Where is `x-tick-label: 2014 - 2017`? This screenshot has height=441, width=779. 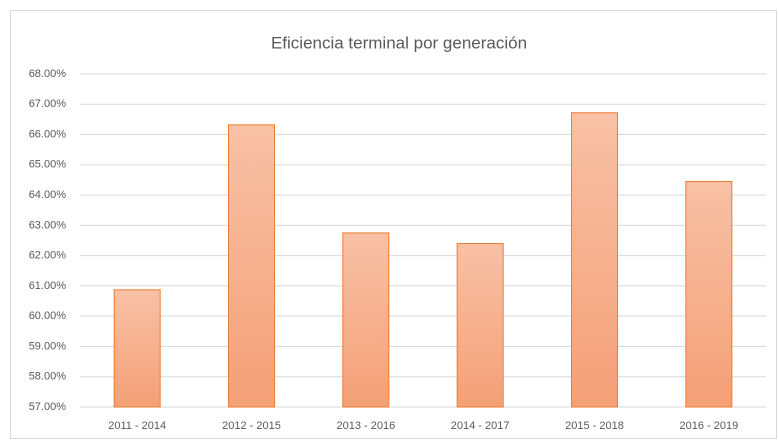
x-tick-label: 2014 - 2017 is located at coordinates (480, 426).